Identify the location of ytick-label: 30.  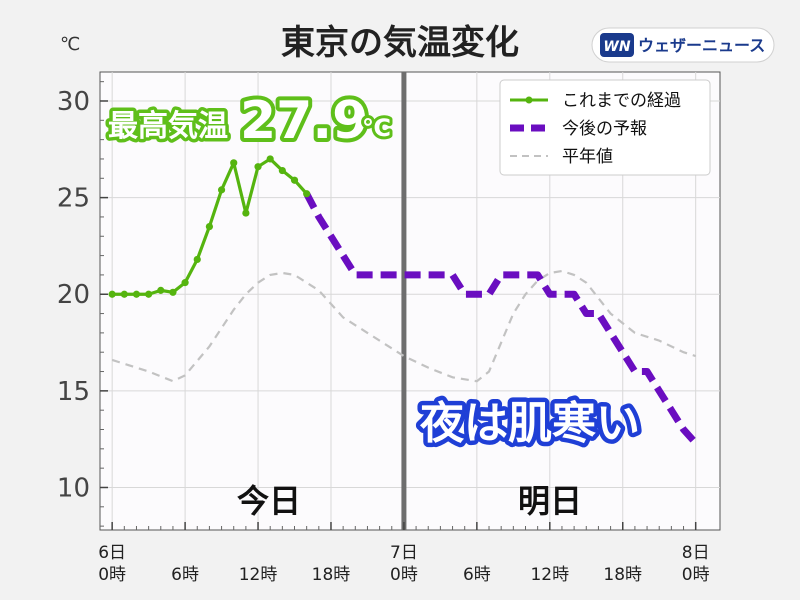
(73, 102).